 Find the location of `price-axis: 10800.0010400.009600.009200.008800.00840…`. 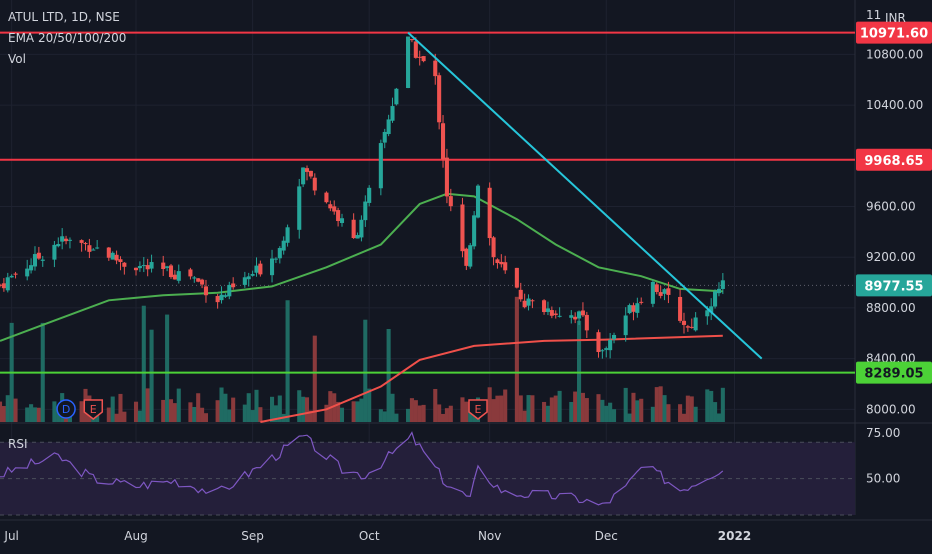

price-axis: 10800.0010400.009600.009200.008800.00840… is located at coordinates (894, 253).